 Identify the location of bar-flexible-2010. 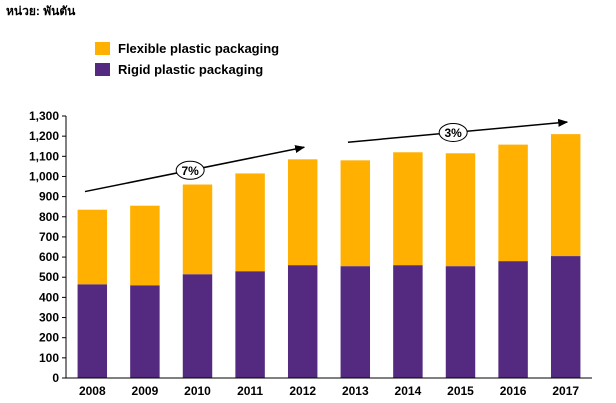
(197, 229).